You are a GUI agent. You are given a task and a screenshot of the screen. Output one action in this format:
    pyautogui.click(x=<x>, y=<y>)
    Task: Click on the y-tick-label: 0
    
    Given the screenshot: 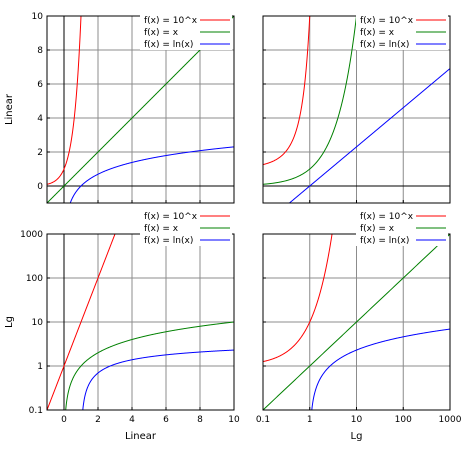 What is the action you would take?
    pyautogui.click(x=40, y=187)
    